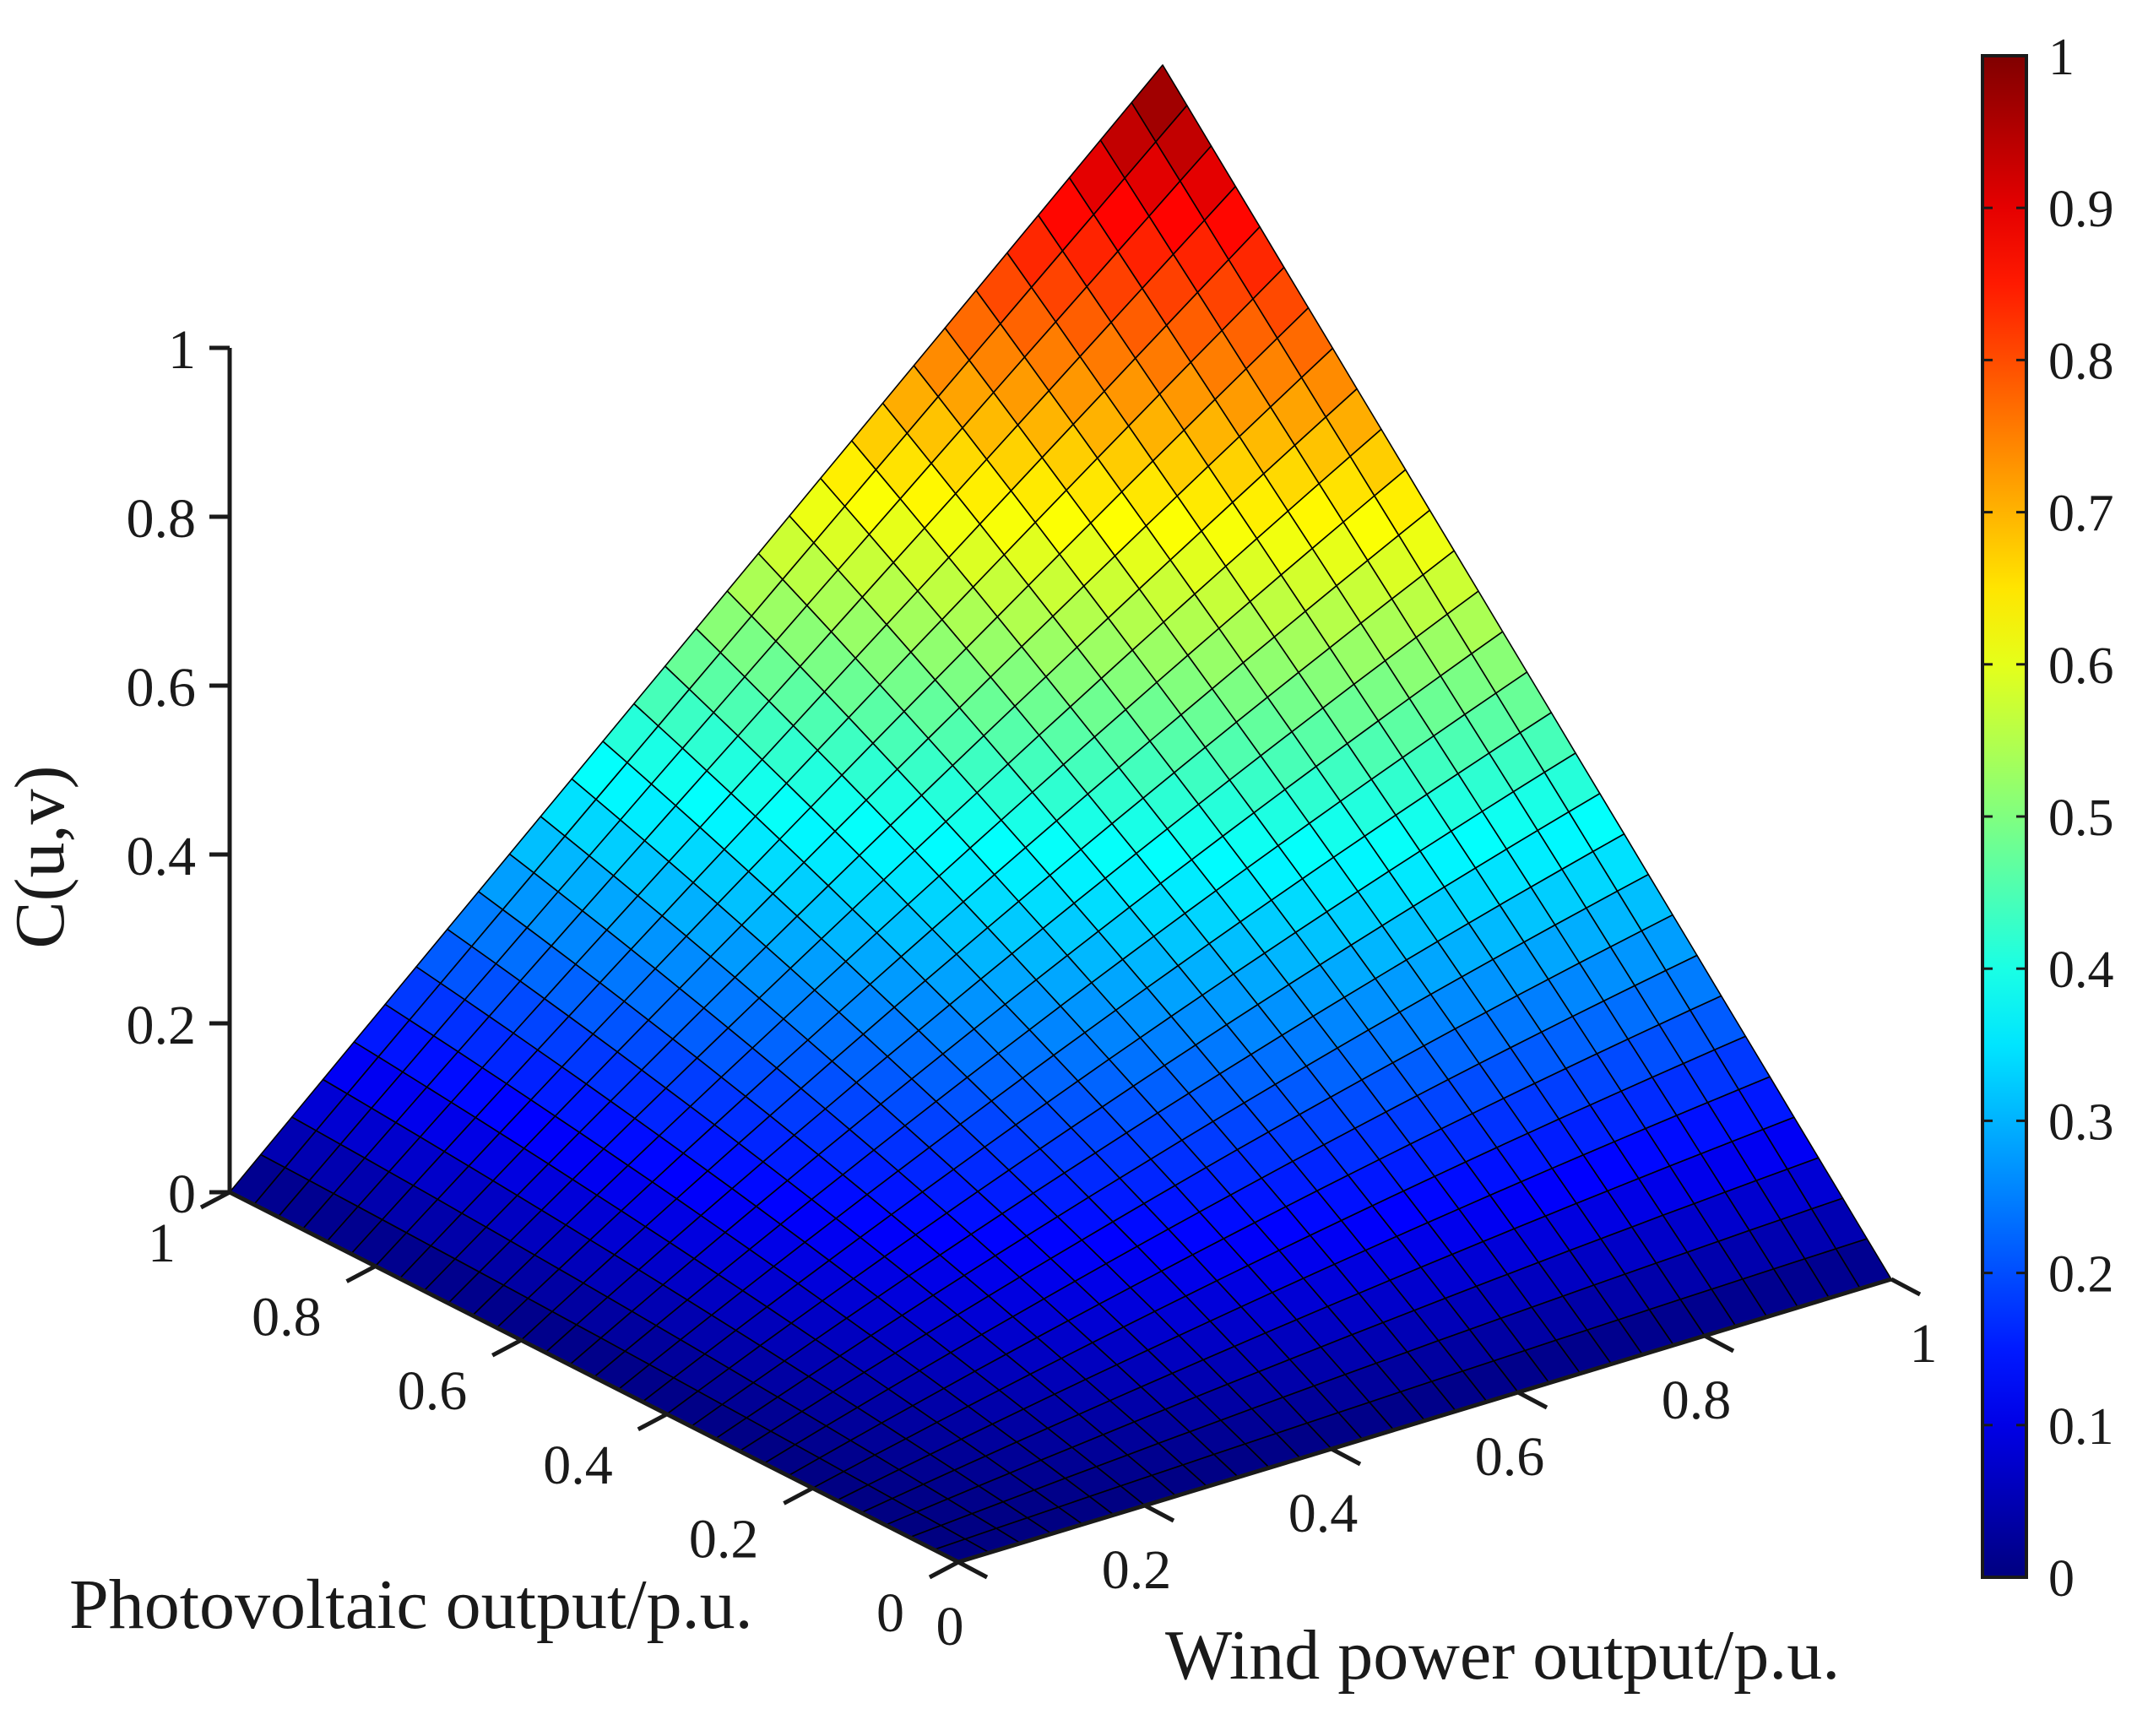 This screenshot has width=2137, height=1736. What do you see at coordinates (162, 1026) in the screenshot?
I see `z-tick-label: 0.2` at bounding box center [162, 1026].